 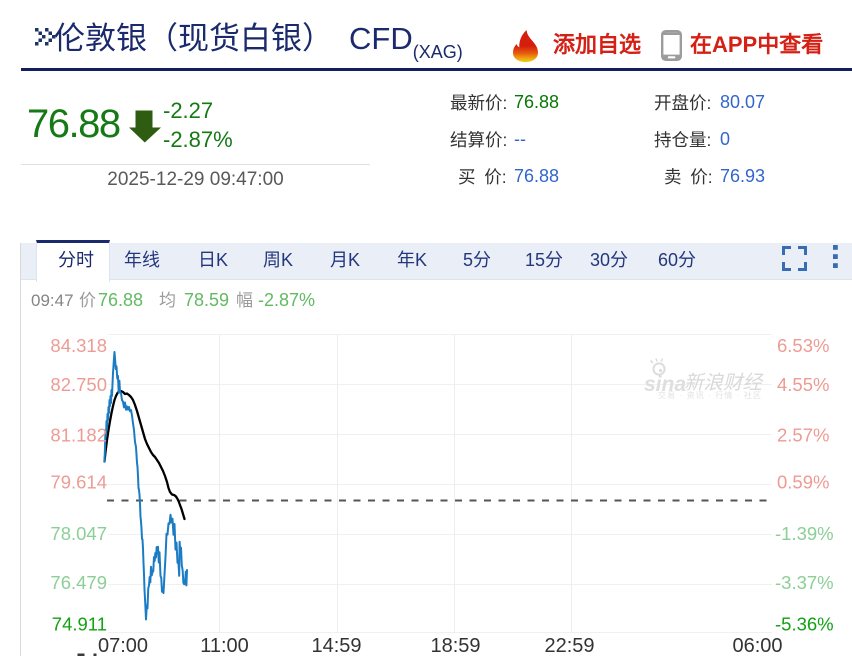 What do you see at coordinates (336, 645) in the screenshot?
I see `svg-text: 14:59` at bounding box center [336, 645].